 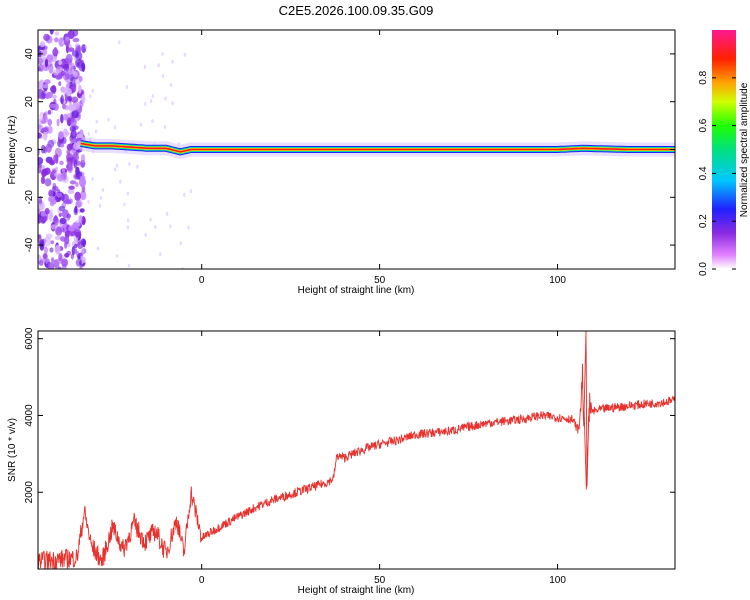 I want to click on colorbar-tick-label: 0.6, so click(x=703, y=125).